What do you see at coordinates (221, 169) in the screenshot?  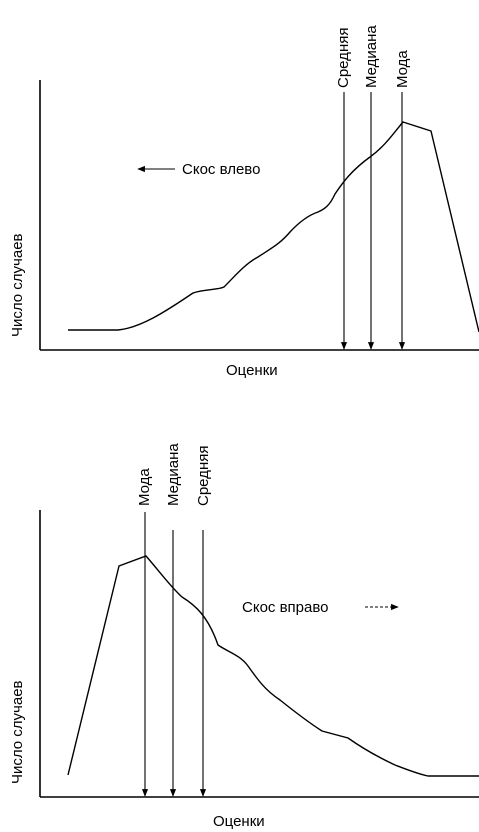 I see `skew-label: Скос влево` at bounding box center [221, 169].